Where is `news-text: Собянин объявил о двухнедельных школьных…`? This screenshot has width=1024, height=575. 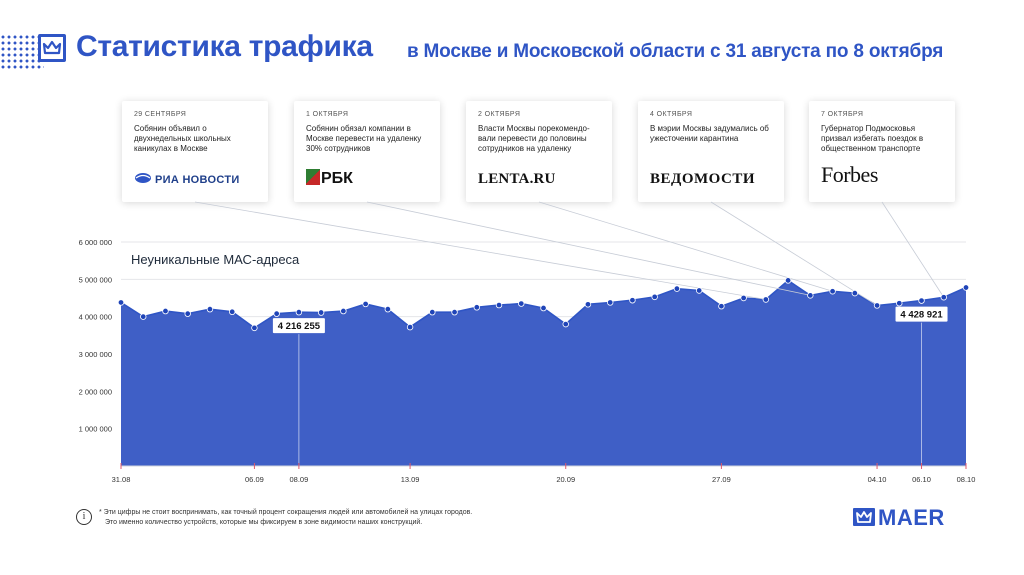 news-text: Собянин объявил о двухнедельных школьных… is located at coordinates (182, 138).